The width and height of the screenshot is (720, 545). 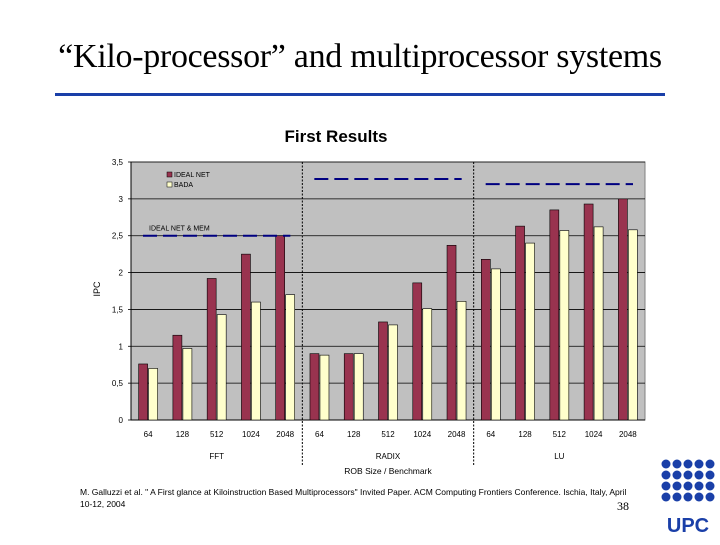 I want to click on group-label: LU, so click(x=559, y=456).